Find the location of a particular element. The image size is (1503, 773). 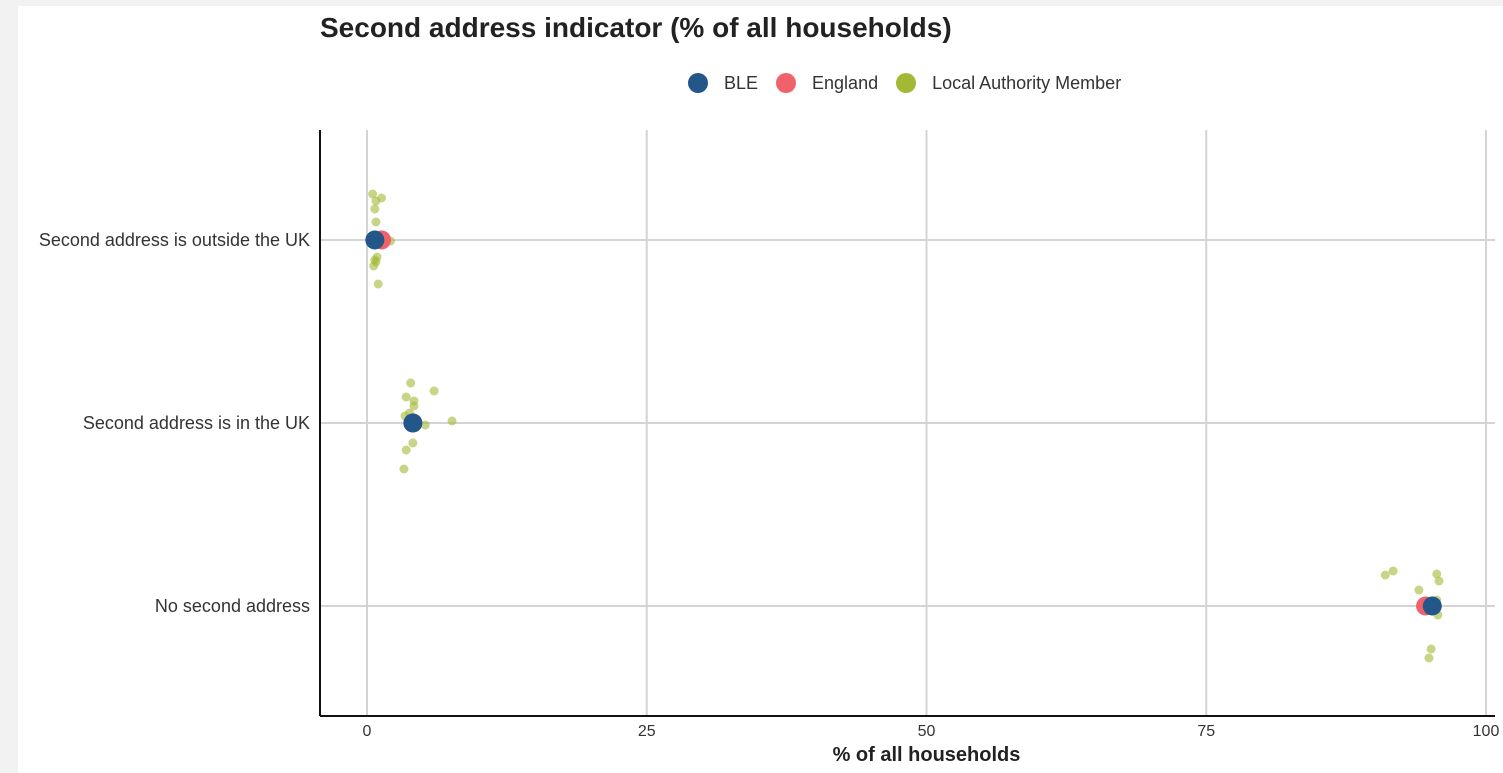

x-tick-label: 0 is located at coordinates (367, 731).